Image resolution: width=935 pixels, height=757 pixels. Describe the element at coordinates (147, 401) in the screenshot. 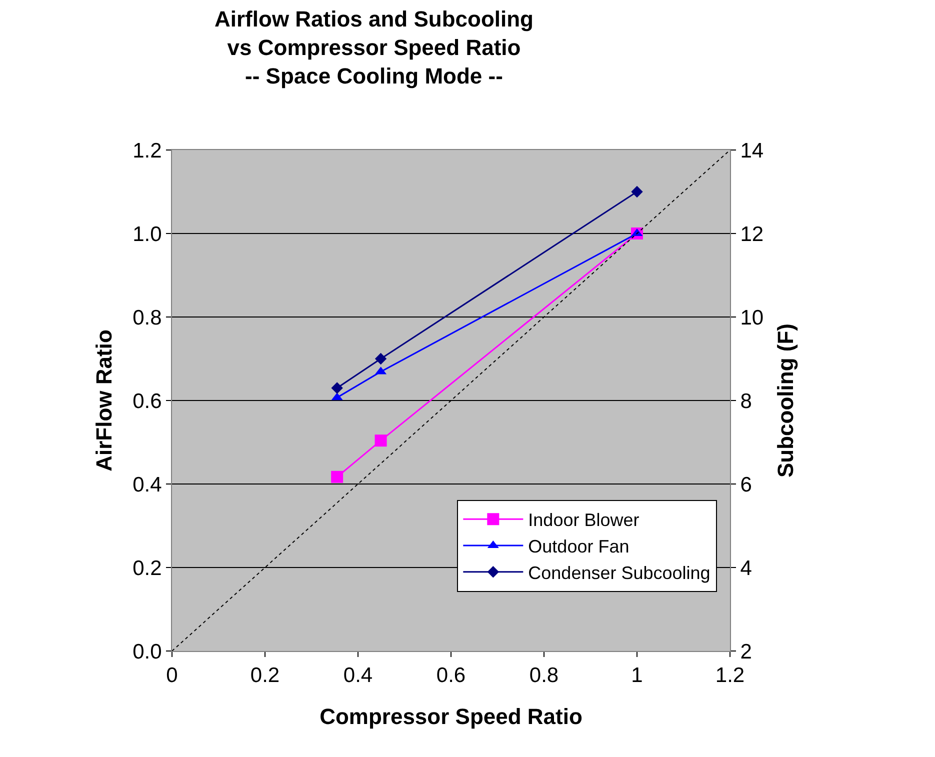

I see `y-tick-label: 0.6` at that location.